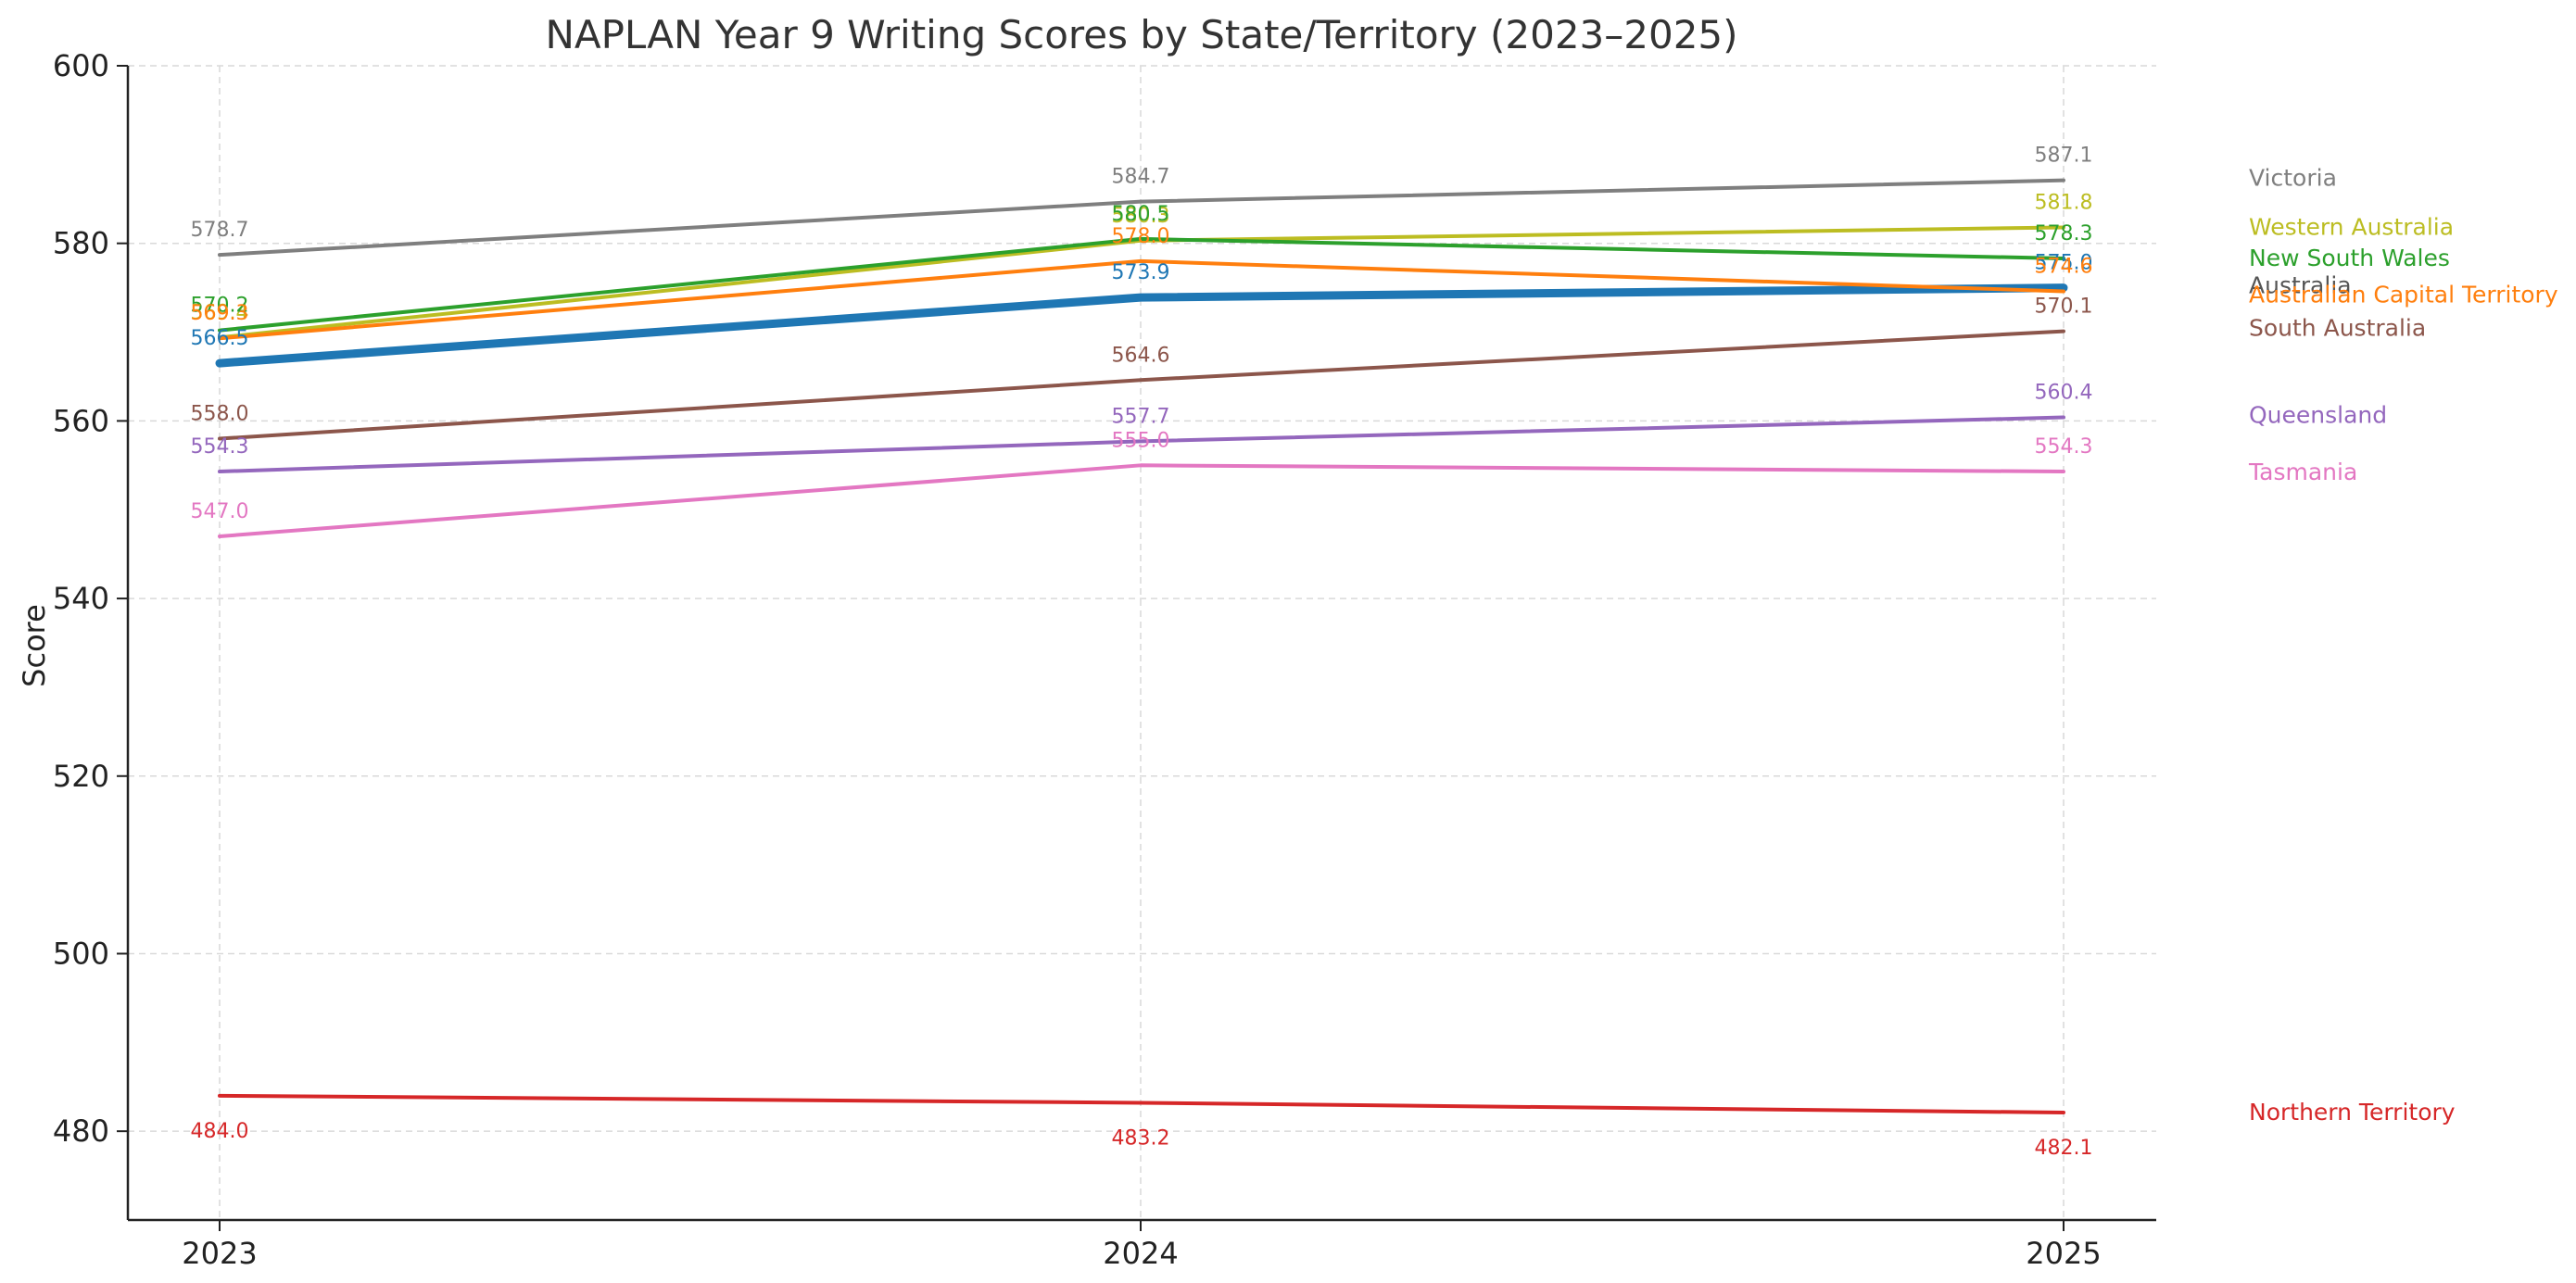  Describe the element at coordinates (1141, 1253) in the screenshot. I see `x-tick-label: 2024` at that location.